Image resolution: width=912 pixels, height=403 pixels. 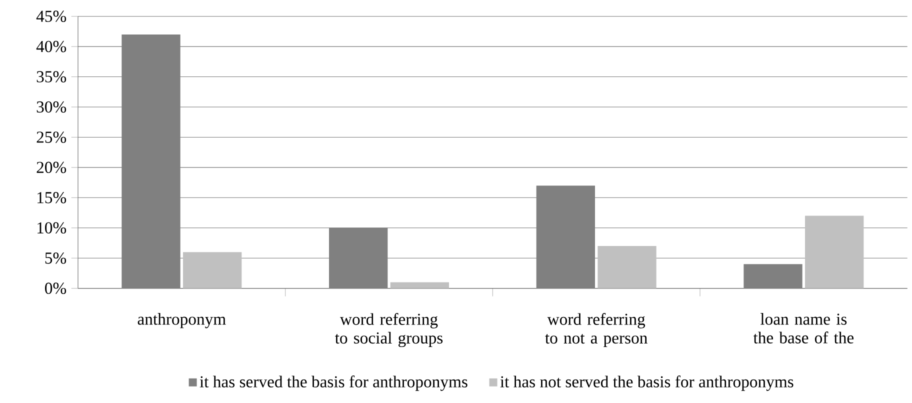 What do you see at coordinates (51, 16) in the screenshot?
I see `y-tick-label: 45%` at bounding box center [51, 16].